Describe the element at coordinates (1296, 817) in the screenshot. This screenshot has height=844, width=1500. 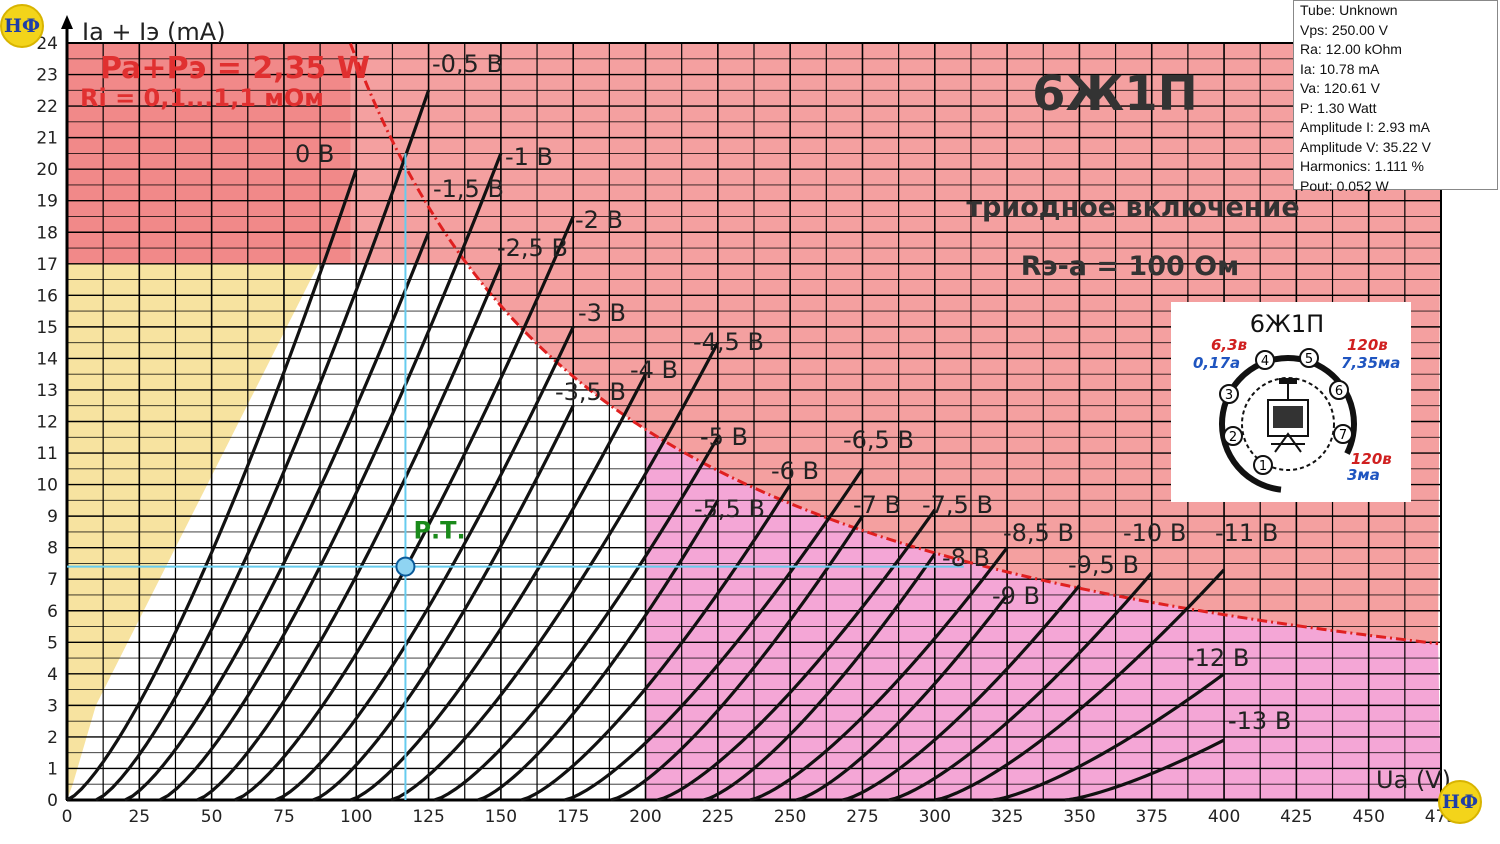
I see `x-tick-label: 425` at that location.